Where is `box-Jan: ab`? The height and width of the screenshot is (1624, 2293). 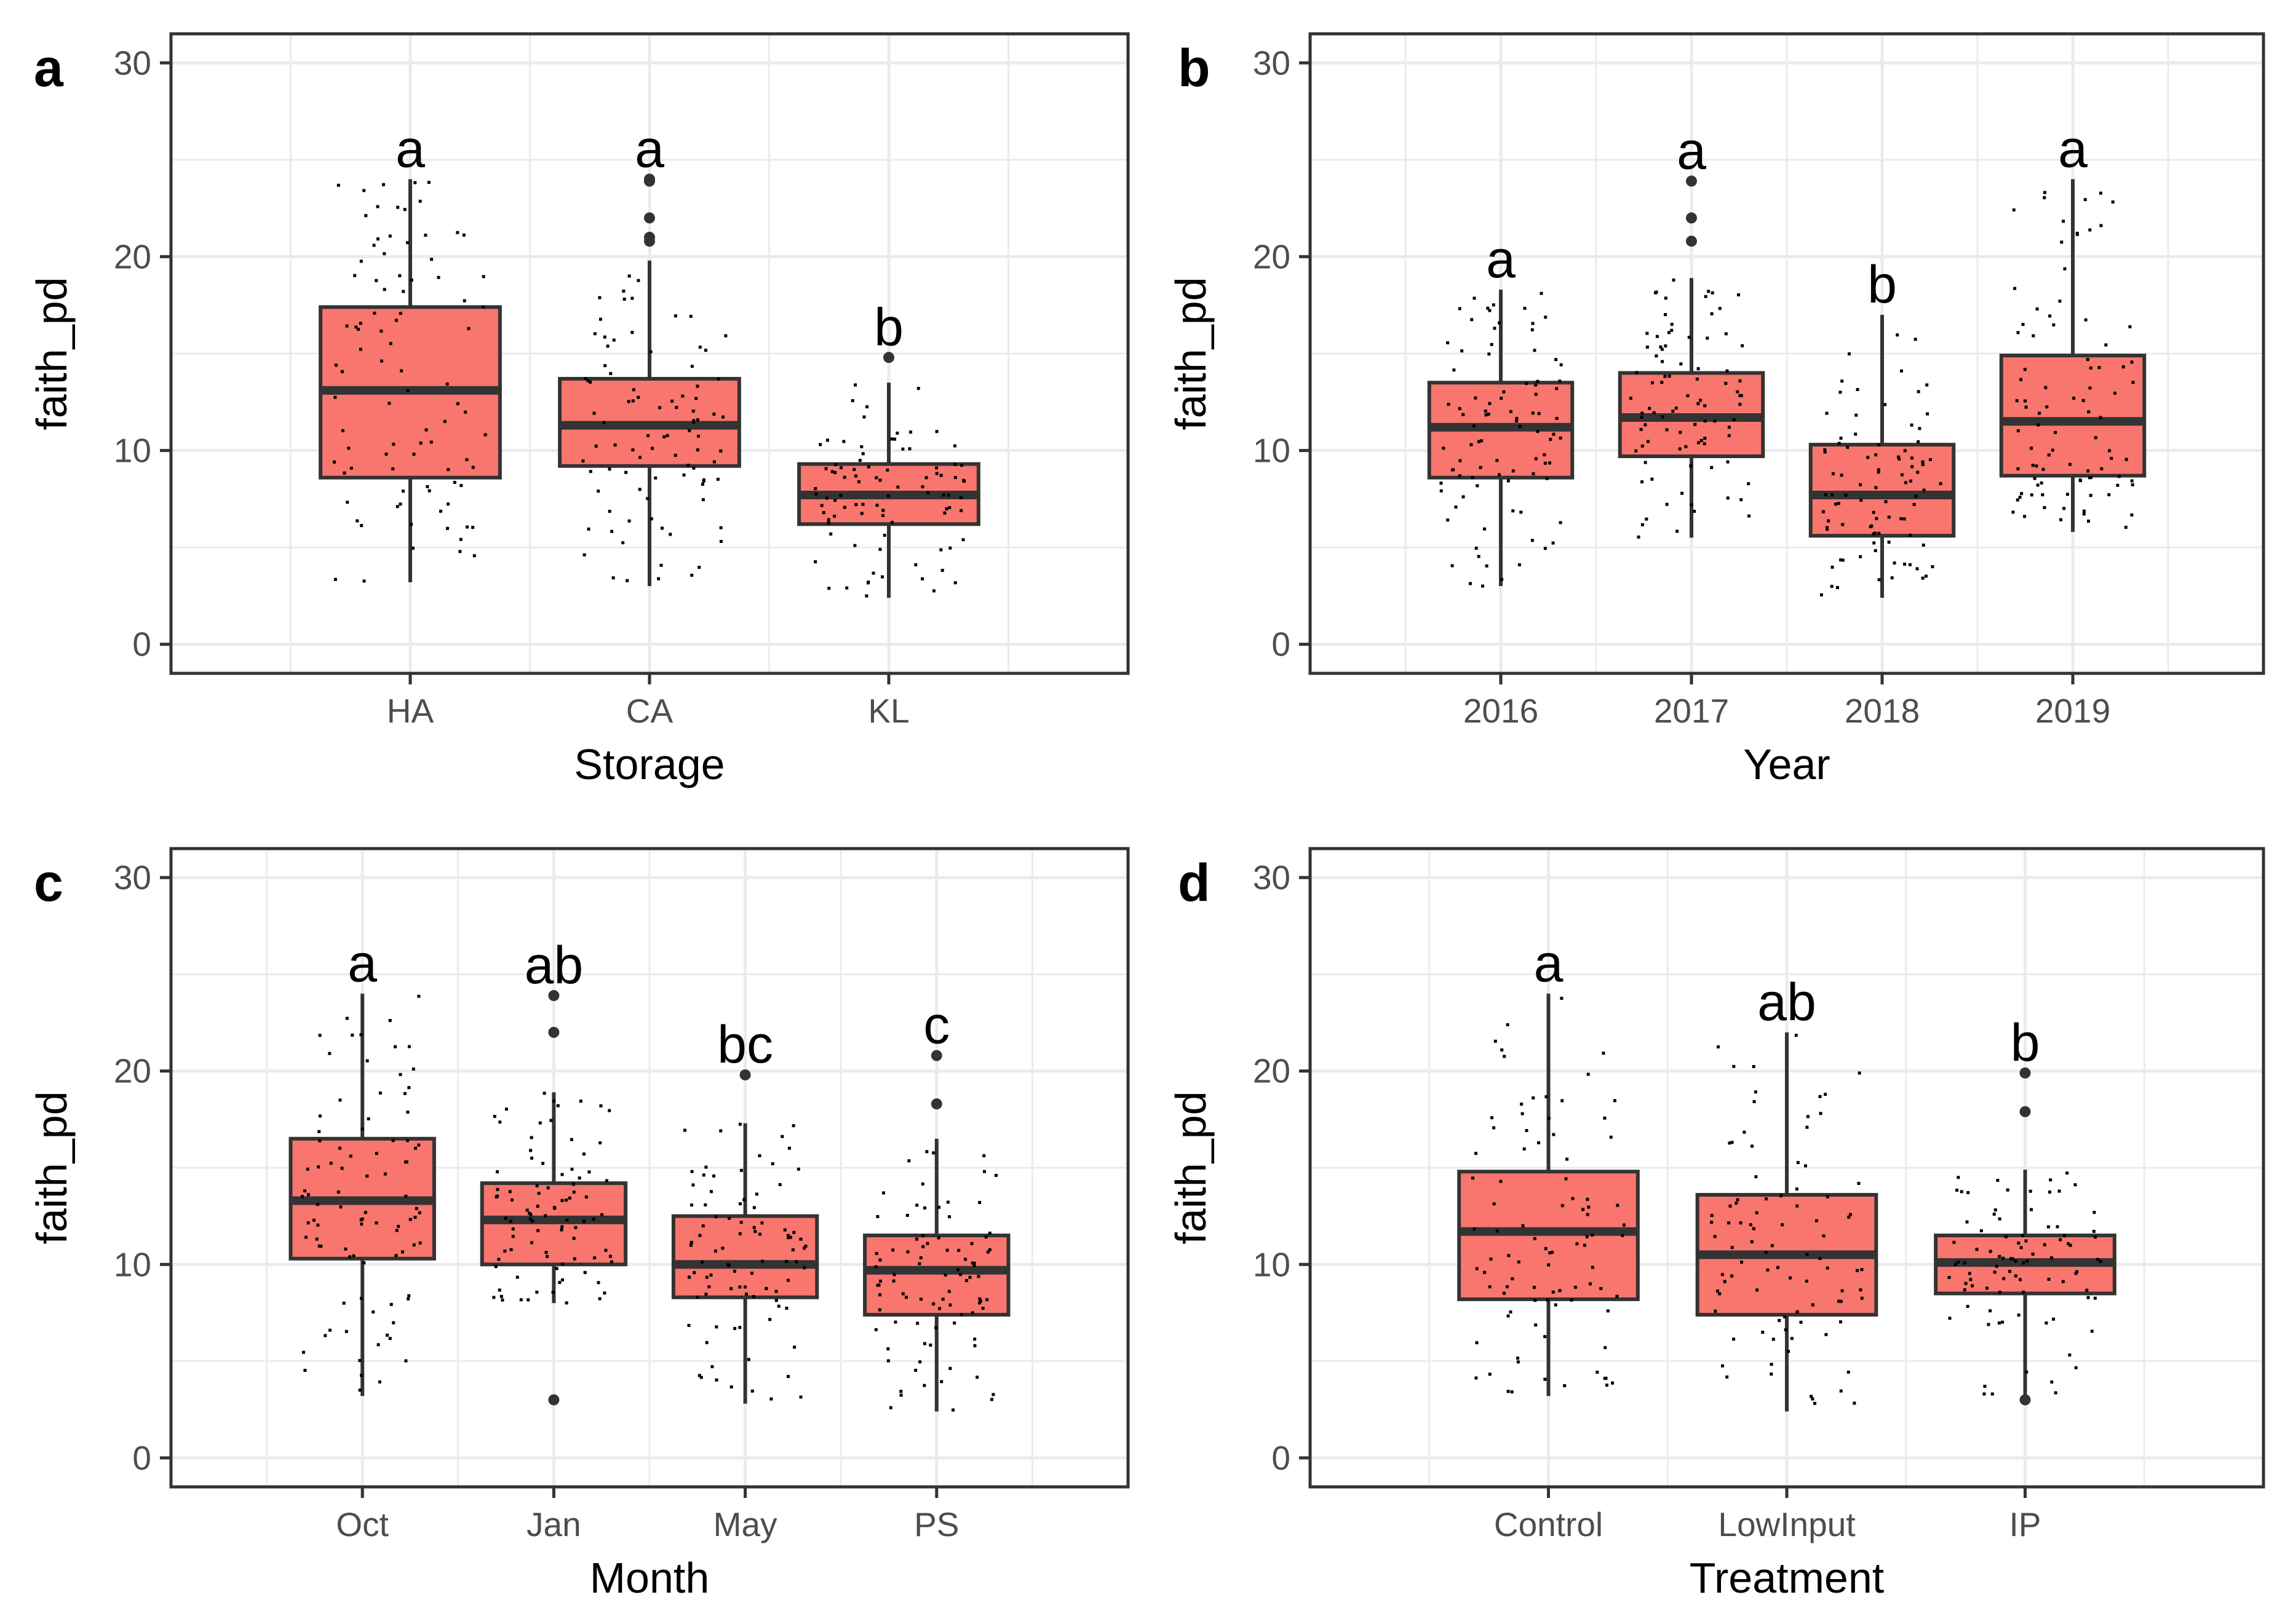 box-Jan: ab is located at coordinates (554, 1171).